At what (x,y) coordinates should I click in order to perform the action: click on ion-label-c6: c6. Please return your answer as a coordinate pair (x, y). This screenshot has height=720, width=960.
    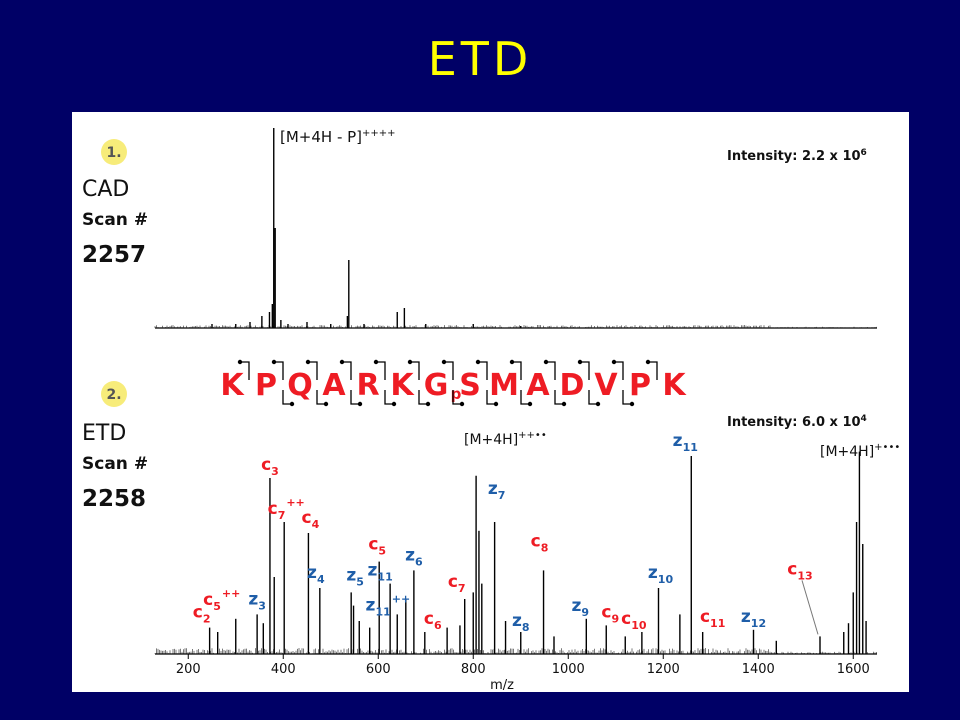
    Looking at the image, I should click on (433, 620).